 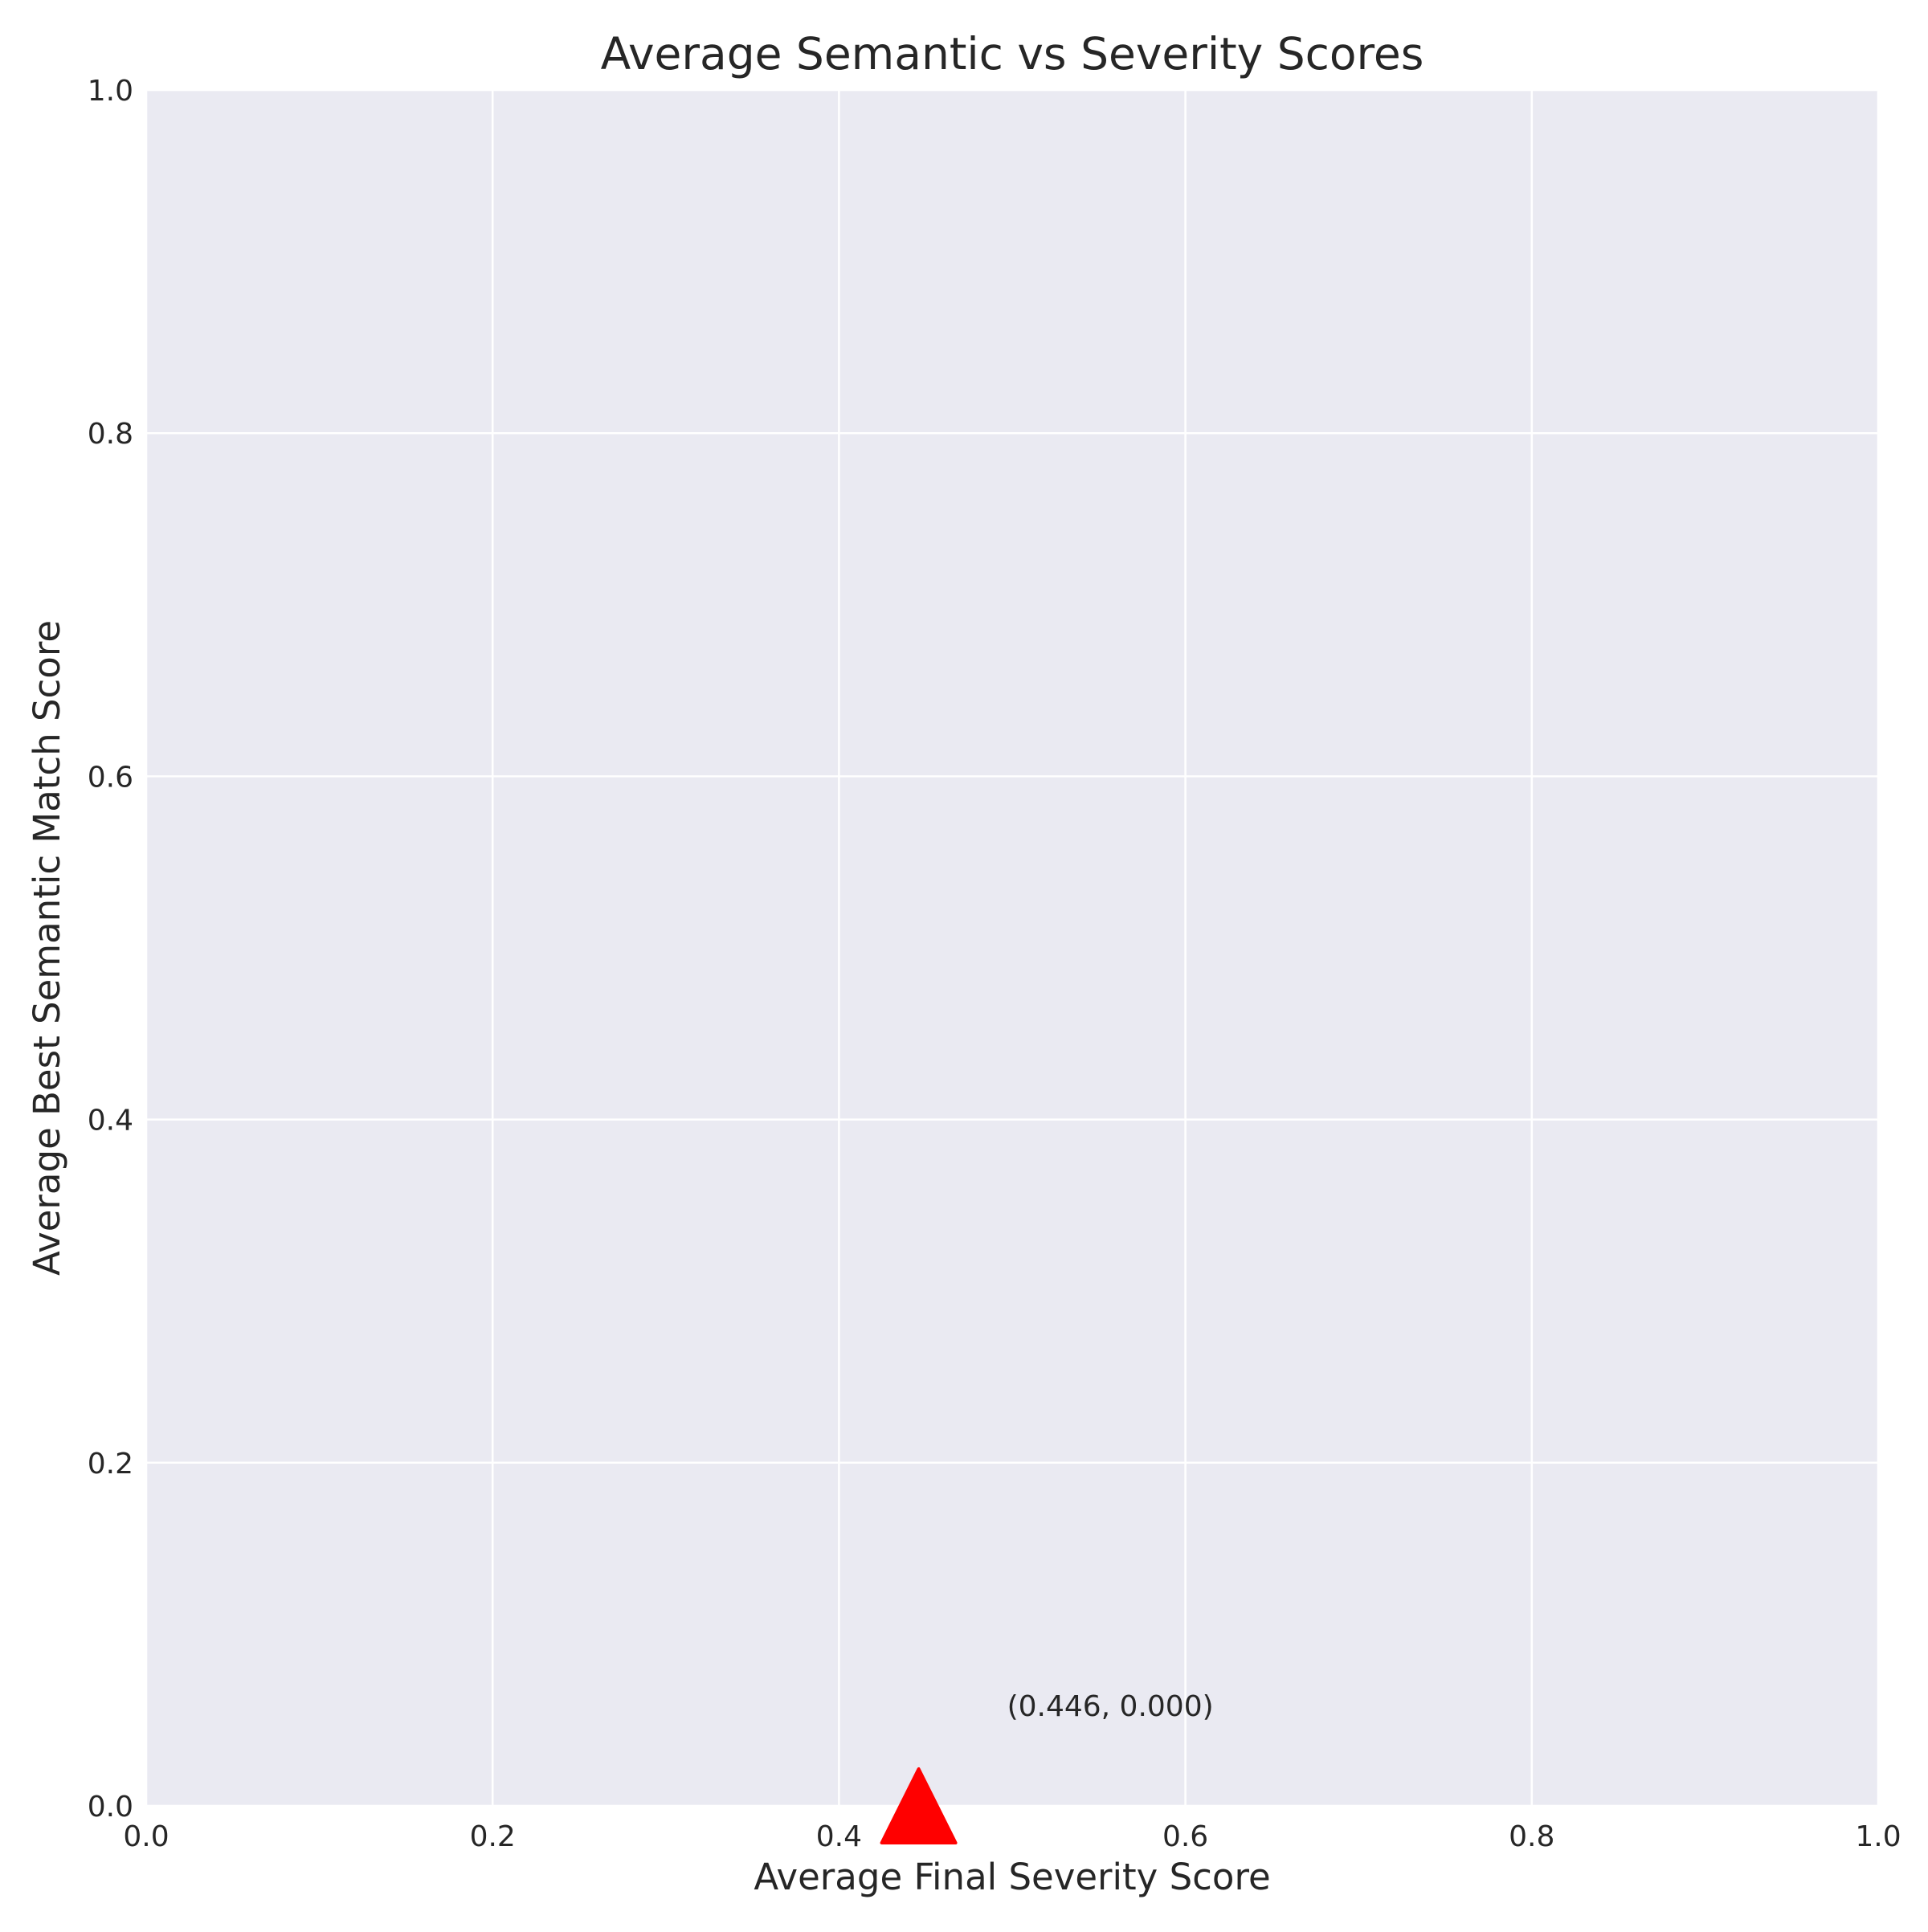 What do you see at coordinates (146, 1836) in the screenshot?
I see `x-tick-label: 0.0` at bounding box center [146, 1836].